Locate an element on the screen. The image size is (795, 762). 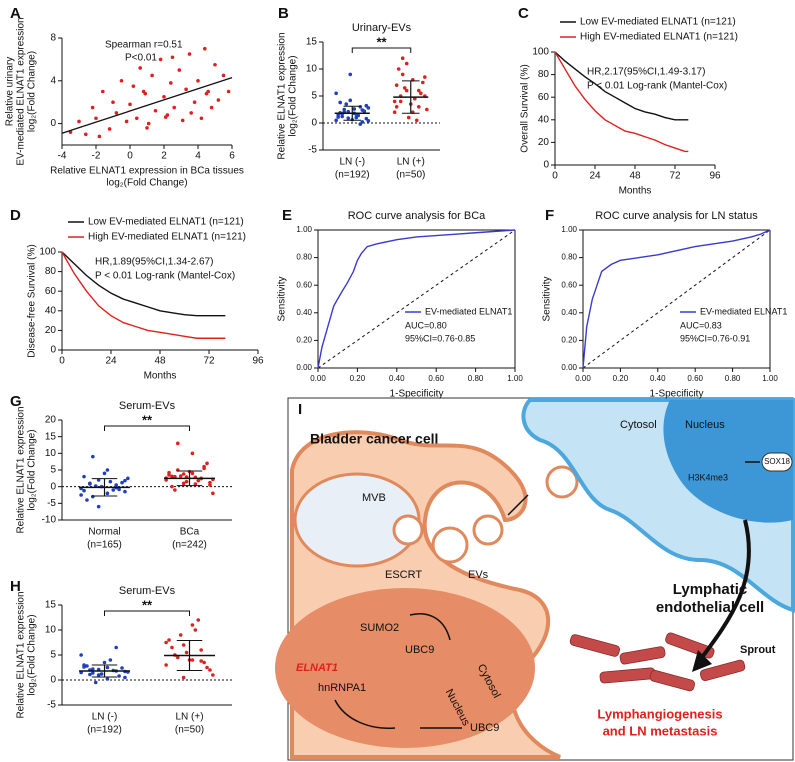
x-tick-label: 48 is located at coordinates (635, 176).